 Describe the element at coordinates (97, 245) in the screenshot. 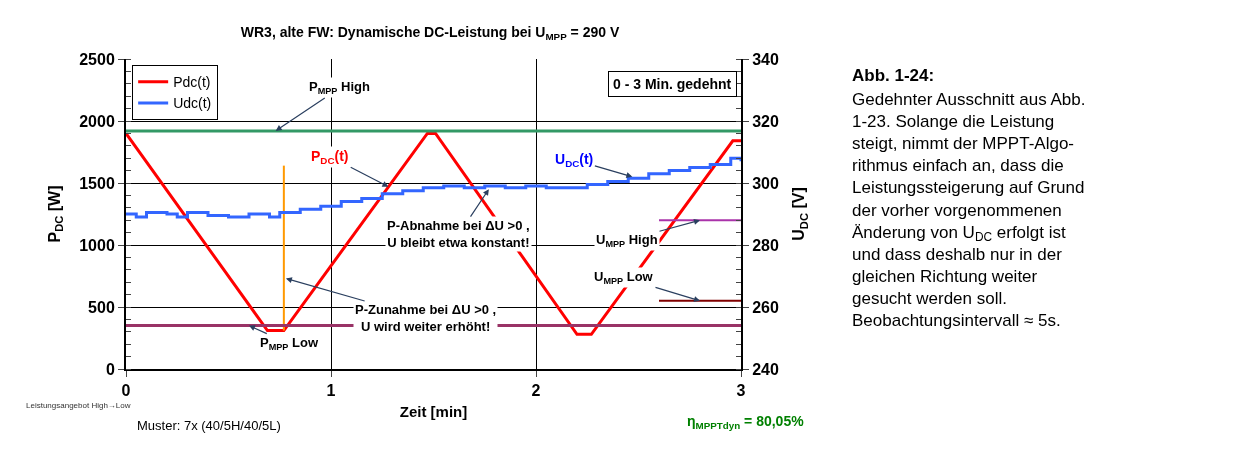

I see `y-tick-label: 1000` at that location.